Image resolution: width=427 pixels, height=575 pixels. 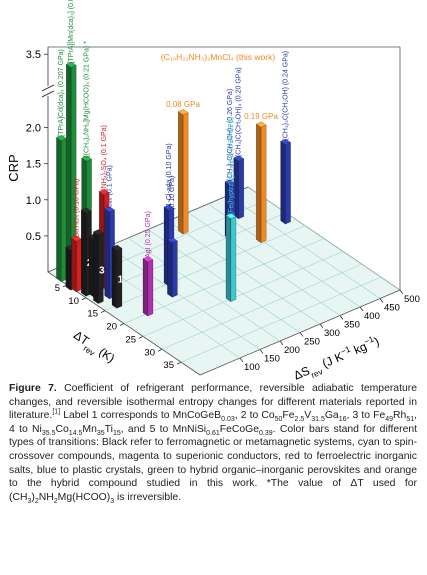 What do you see at coordinates (359, 348) in the screenshot?
I see `y-axis-label-part: kg` at bounding box center [359, 348].